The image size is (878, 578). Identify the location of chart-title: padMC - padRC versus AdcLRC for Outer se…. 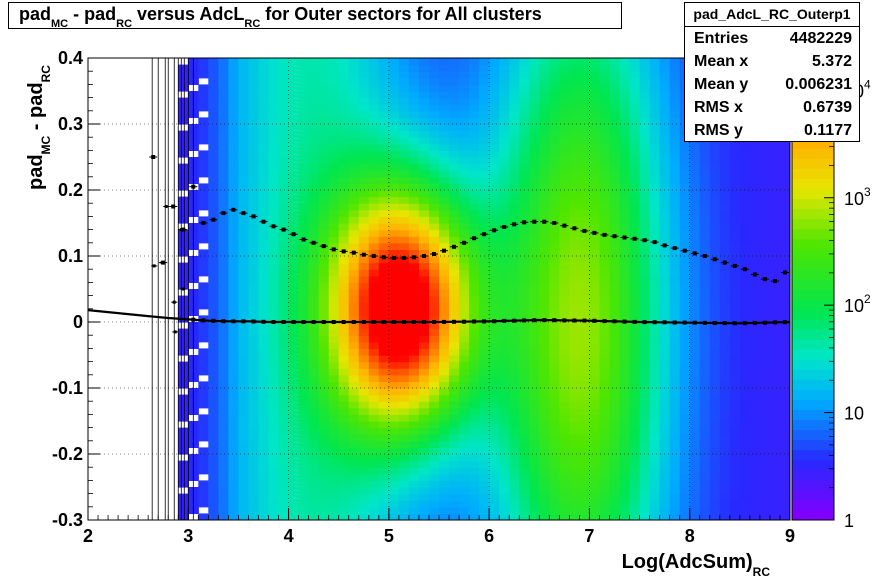
(280, 16).